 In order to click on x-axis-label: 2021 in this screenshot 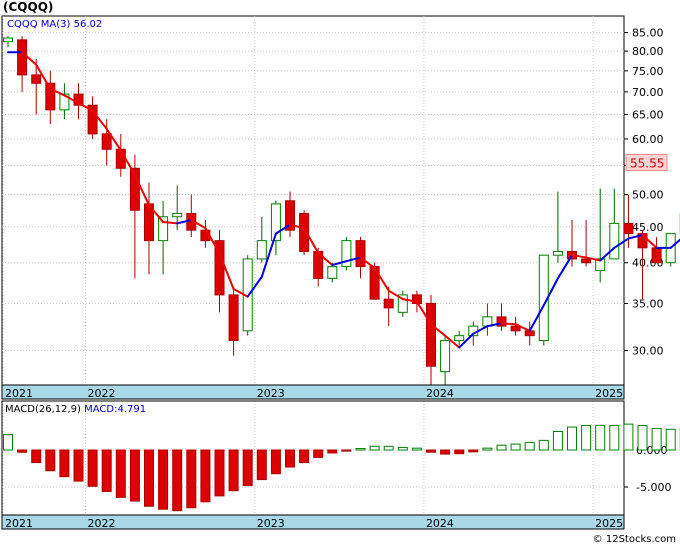, I will do `click(19, 393)`.